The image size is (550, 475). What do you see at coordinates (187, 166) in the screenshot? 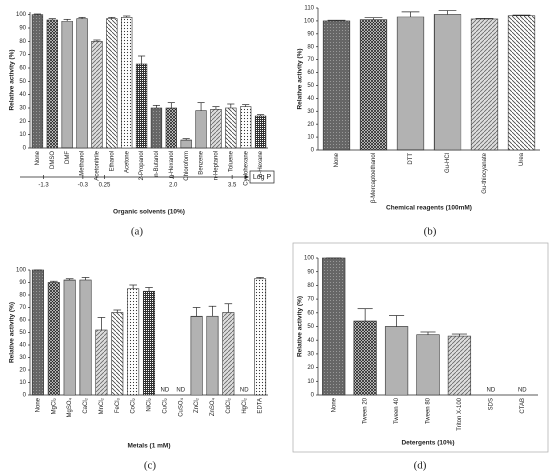
I see `x-tick-label: Chloroform` at bounding box center [187, 166].